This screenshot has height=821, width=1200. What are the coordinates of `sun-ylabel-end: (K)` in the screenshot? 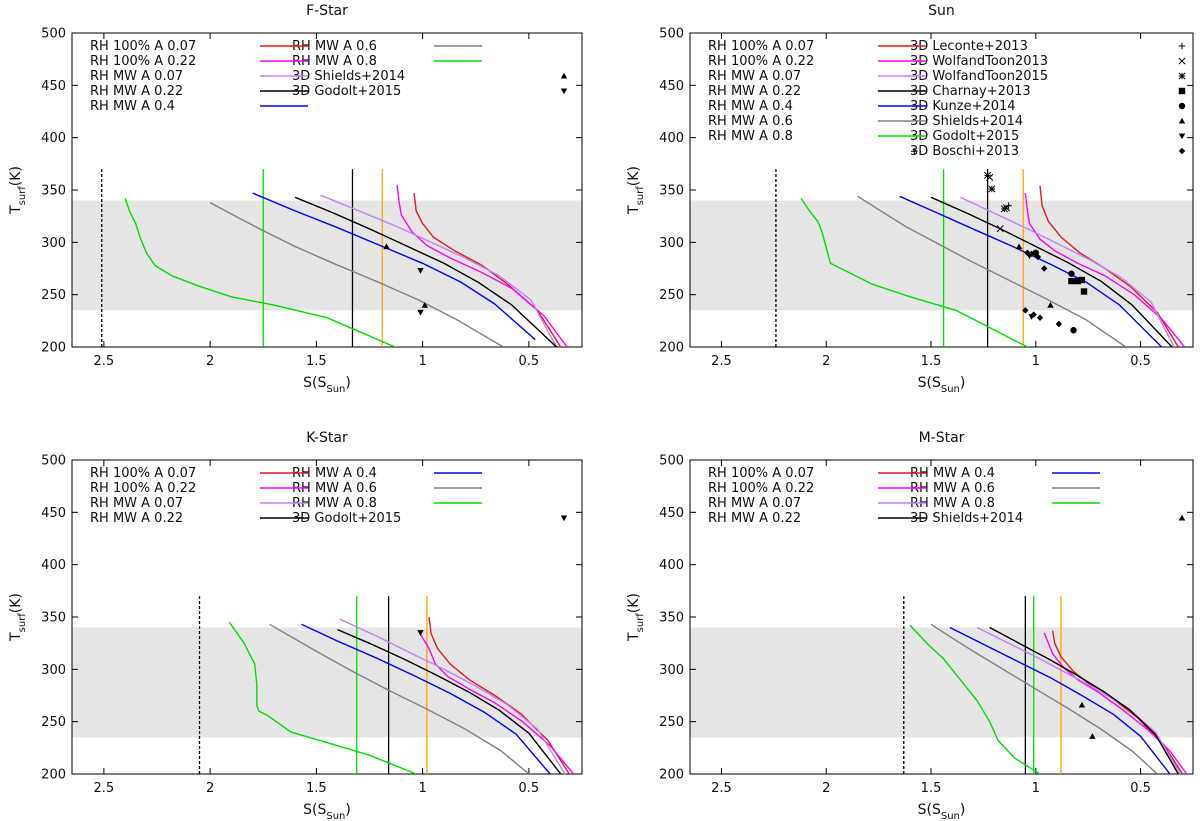 It's located at (634, 176).